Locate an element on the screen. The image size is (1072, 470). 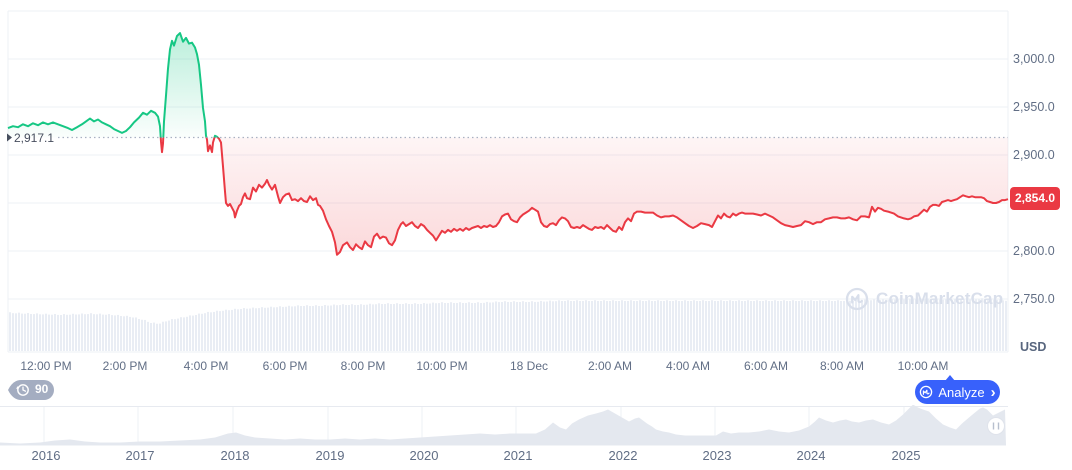
minimap-year-label: 2018 is located at coordinates (235, 455).